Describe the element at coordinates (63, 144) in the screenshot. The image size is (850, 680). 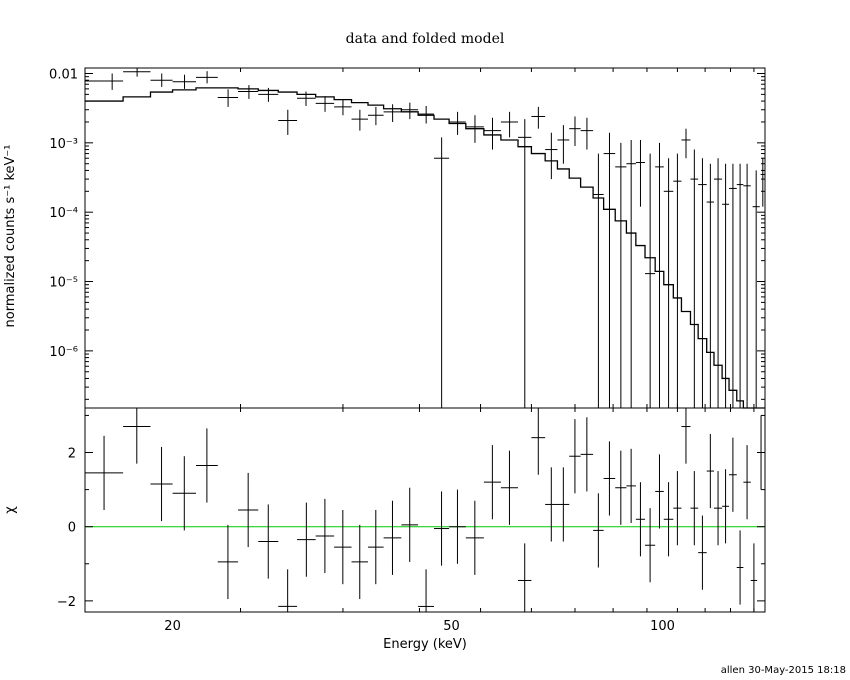
I see `y-tick-label-upper: 10⁻³` at that location.